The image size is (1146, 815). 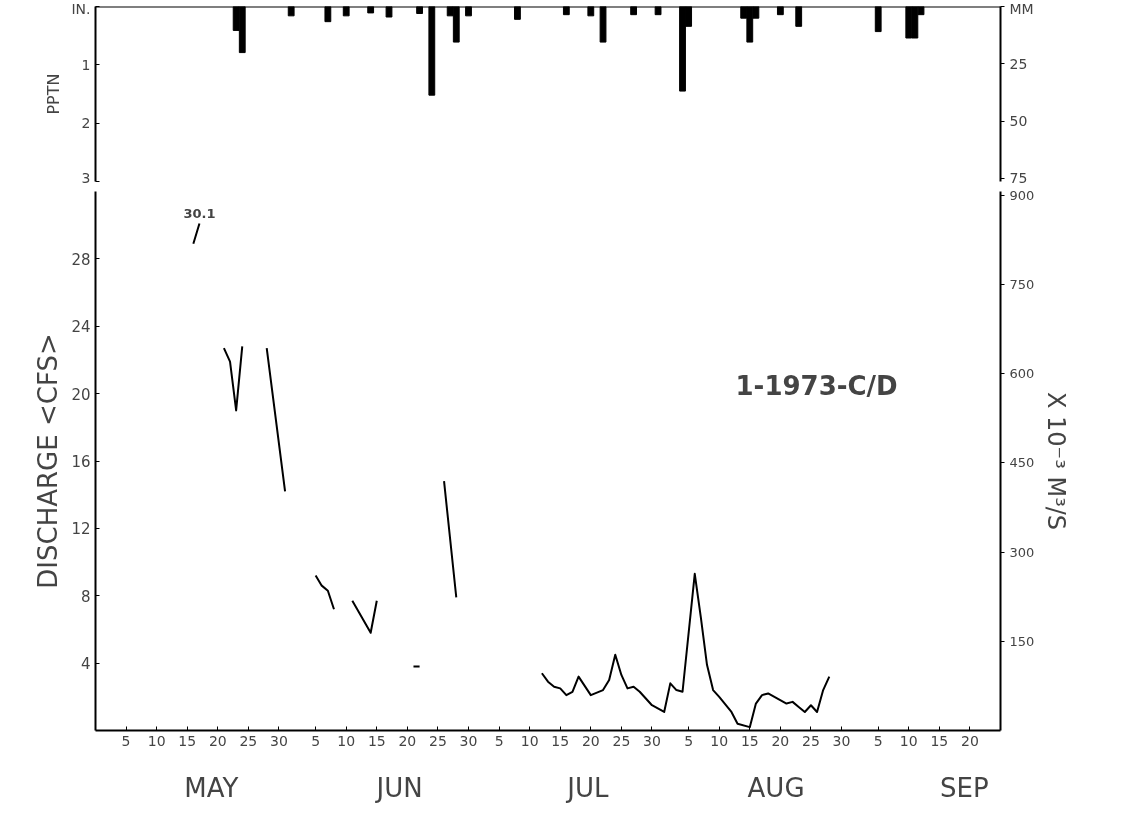 What do you see at coordinates (587, 787) in the screenshot?
I see `text: JUL` at bounding box center [587, 787].